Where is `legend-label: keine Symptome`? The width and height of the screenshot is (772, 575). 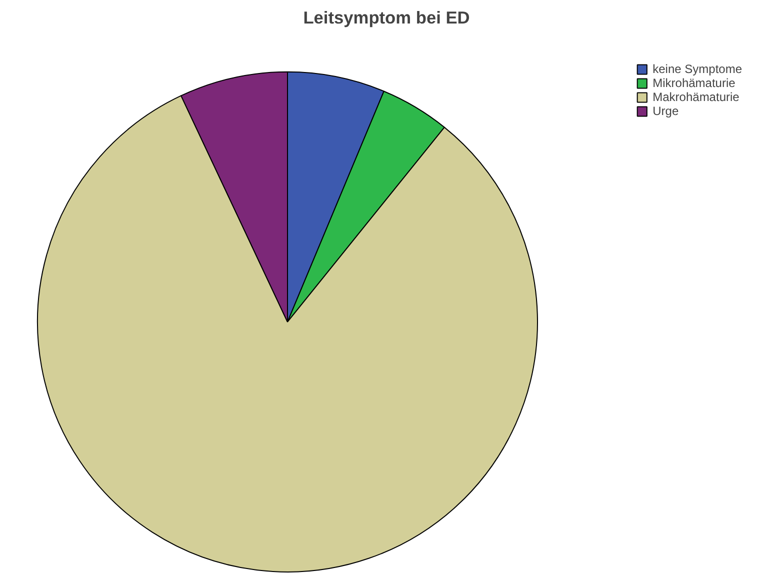
legend-label: keine Symptome is located at coordinates (697, 69).